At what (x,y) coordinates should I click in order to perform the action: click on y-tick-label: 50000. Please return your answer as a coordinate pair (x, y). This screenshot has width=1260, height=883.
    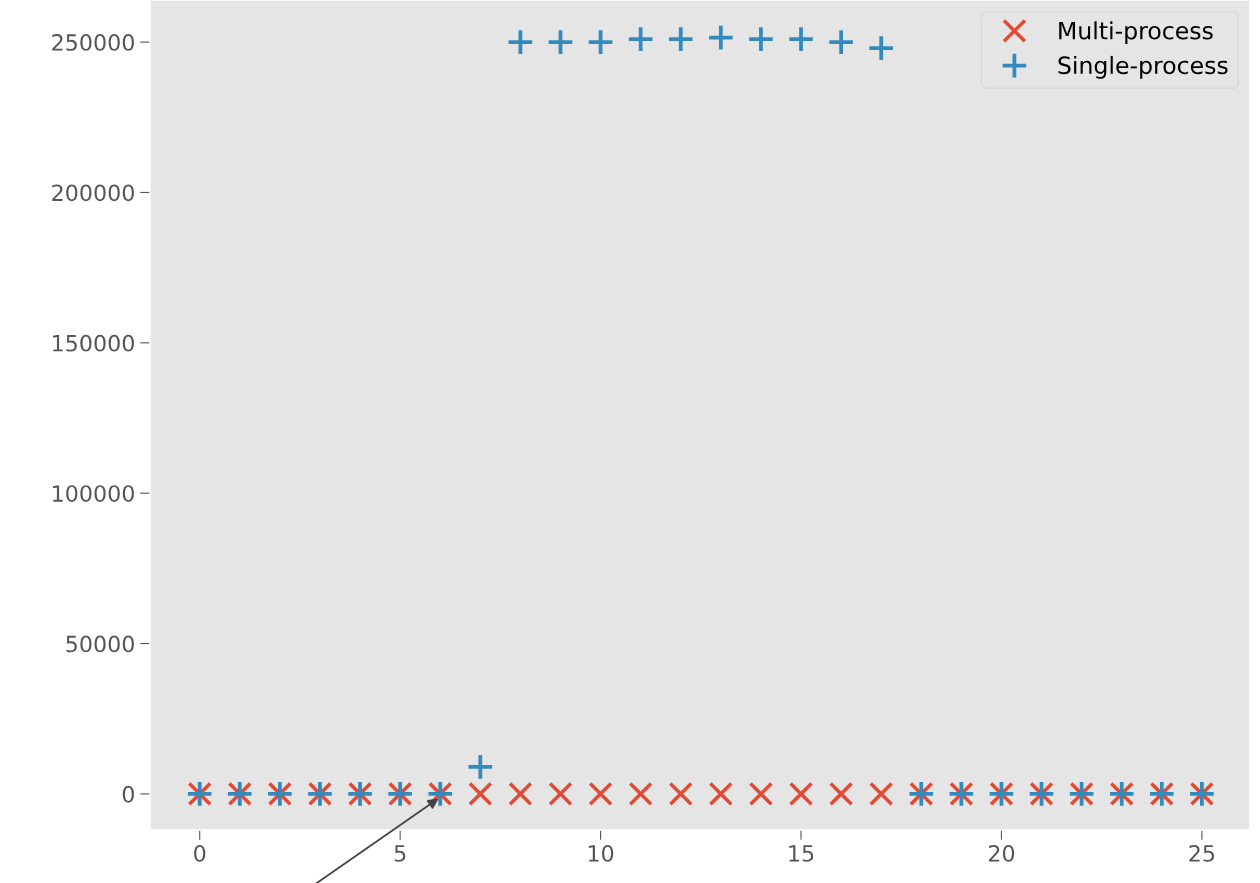
    Looking at the image, I should click on (100, 644).